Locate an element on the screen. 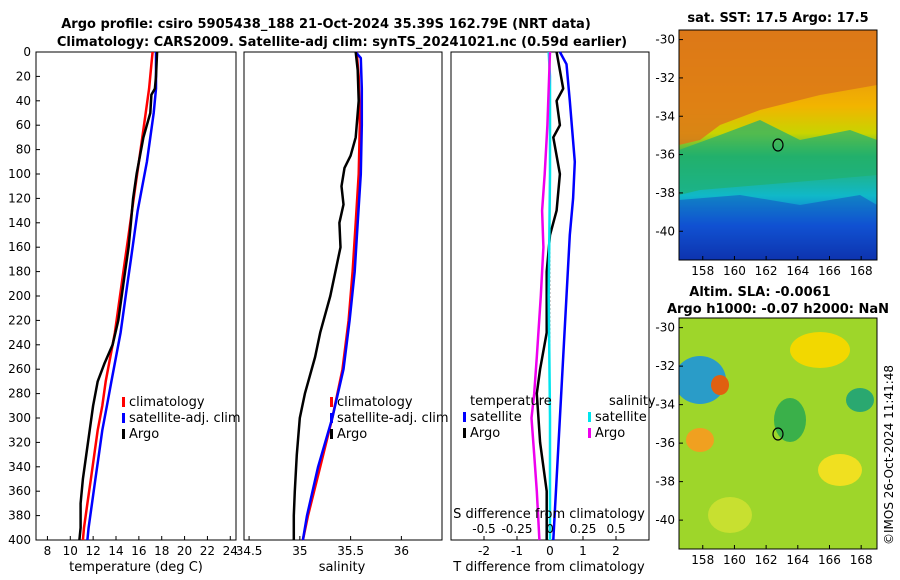 This screenshot has width=900, height=580. xtick-label: 16 is located at coordinates (138, 551).